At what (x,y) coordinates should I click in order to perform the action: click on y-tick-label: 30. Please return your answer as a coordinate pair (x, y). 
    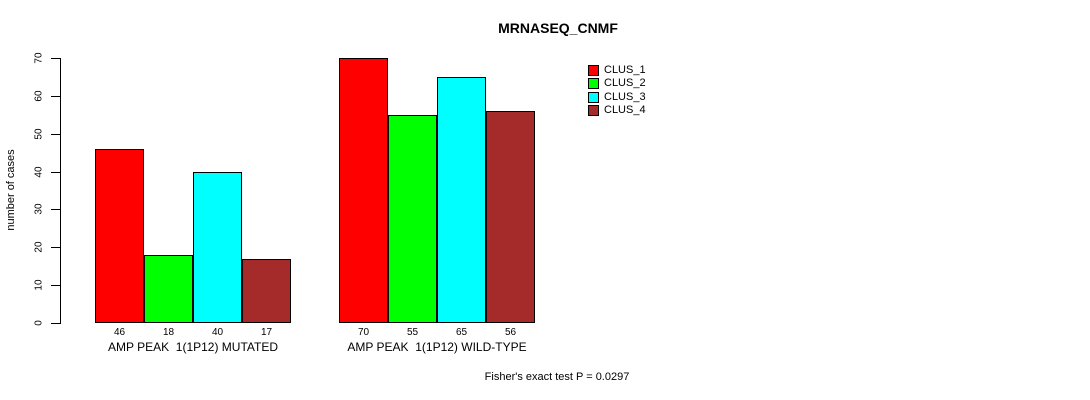
    Looking at the image, I should click on (39, 209).